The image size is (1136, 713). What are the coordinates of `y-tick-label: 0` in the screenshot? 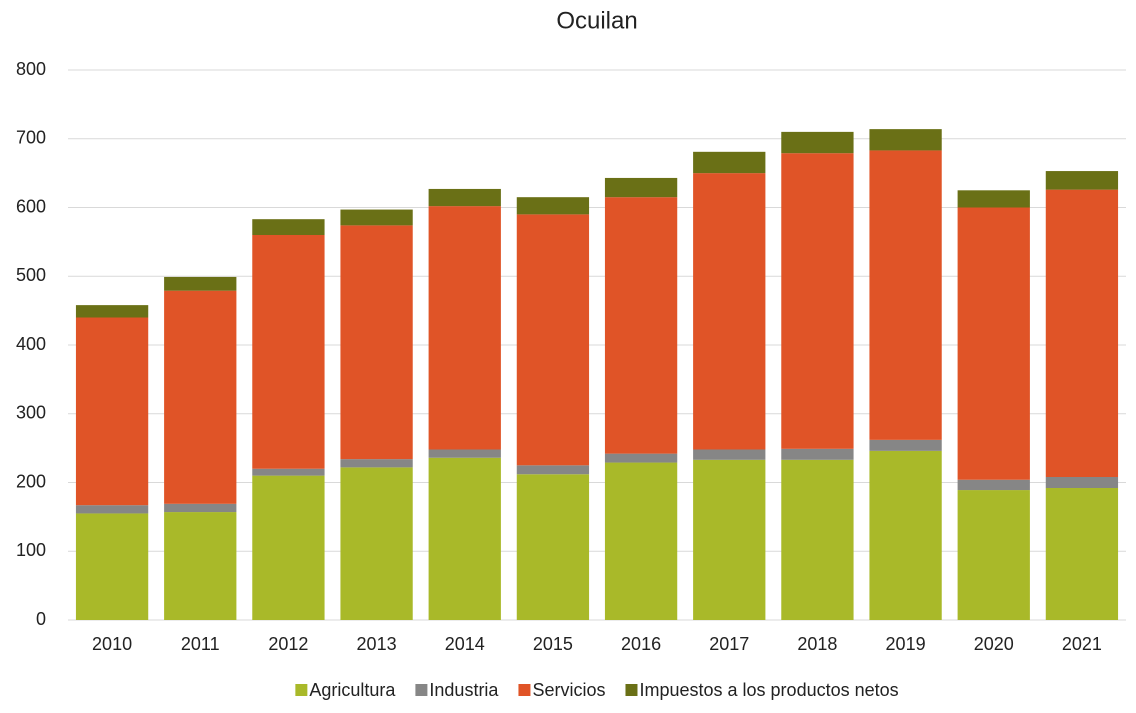 It's located at (41, 619).